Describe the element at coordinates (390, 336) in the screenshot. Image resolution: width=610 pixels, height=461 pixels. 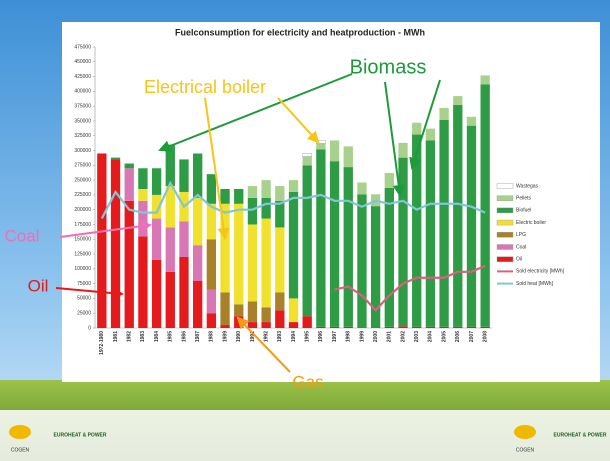
I see `x-tick-label: 2001` at that location.